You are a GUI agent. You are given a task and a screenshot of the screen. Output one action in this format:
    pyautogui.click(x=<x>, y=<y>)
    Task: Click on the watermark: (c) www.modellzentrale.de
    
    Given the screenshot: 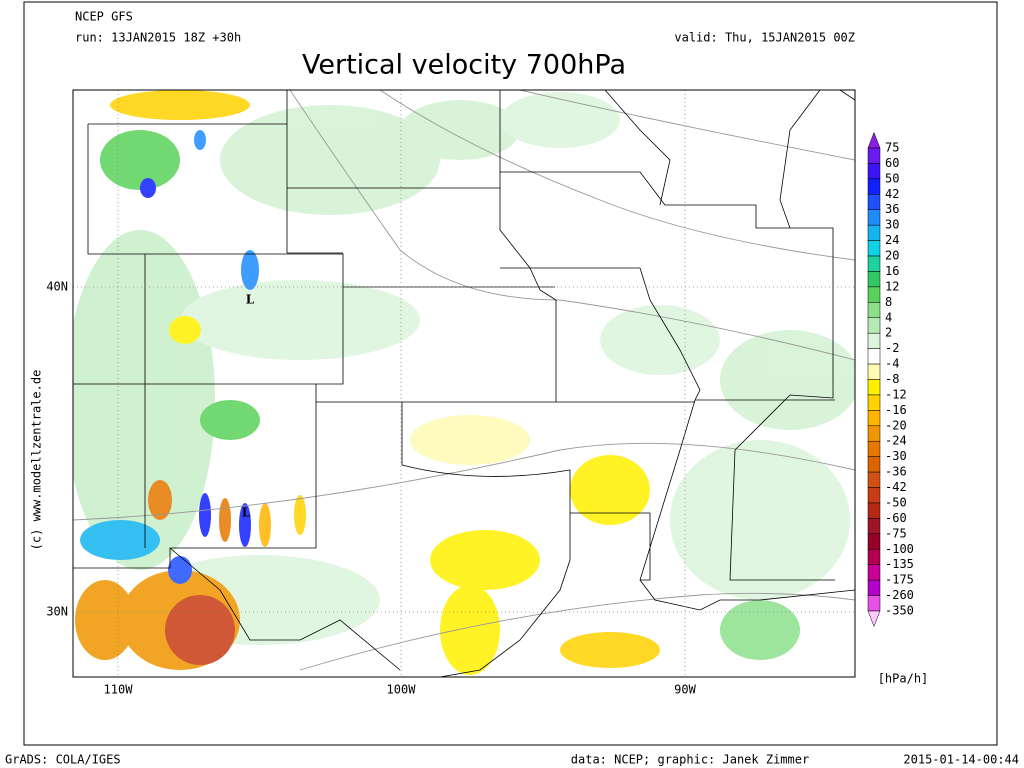 What is the action you would take?
    pyautogui.click(x=37, y=460)
    